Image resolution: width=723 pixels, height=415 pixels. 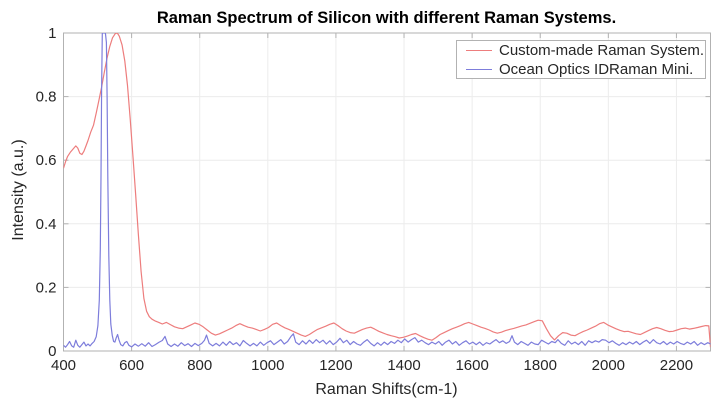 I want to click on x-tick-label: 1000, so click(x=267, y=365).